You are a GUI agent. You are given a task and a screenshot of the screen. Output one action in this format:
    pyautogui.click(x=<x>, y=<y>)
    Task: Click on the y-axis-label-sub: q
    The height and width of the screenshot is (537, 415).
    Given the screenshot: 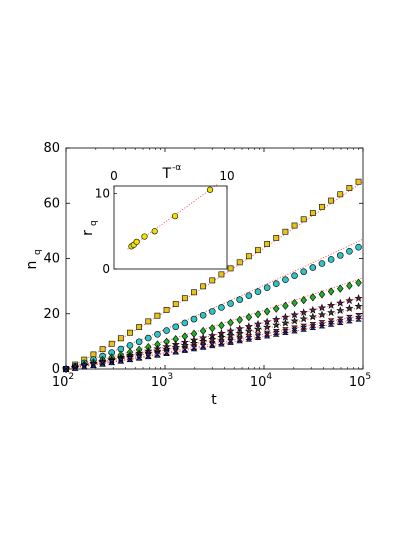 What is the action you would take?
    pyautogui.click(x=38, y=252)
    